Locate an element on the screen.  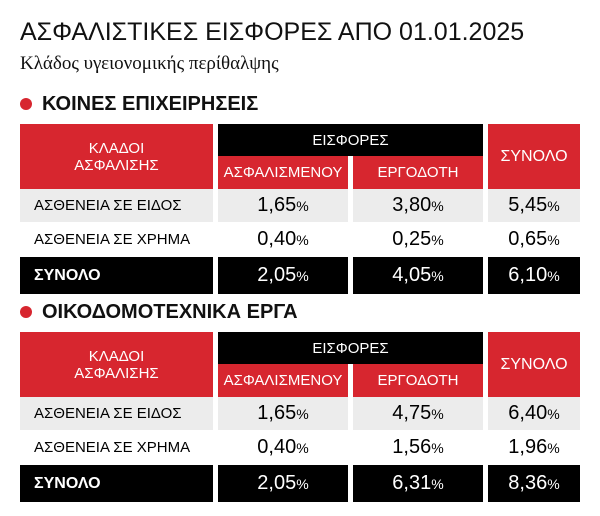
section-title-text: ΚΟΙΝΕΣ ΕΠΙΧΕΙΡΗΣΕΙΣ is located at coordinates (150, 103).